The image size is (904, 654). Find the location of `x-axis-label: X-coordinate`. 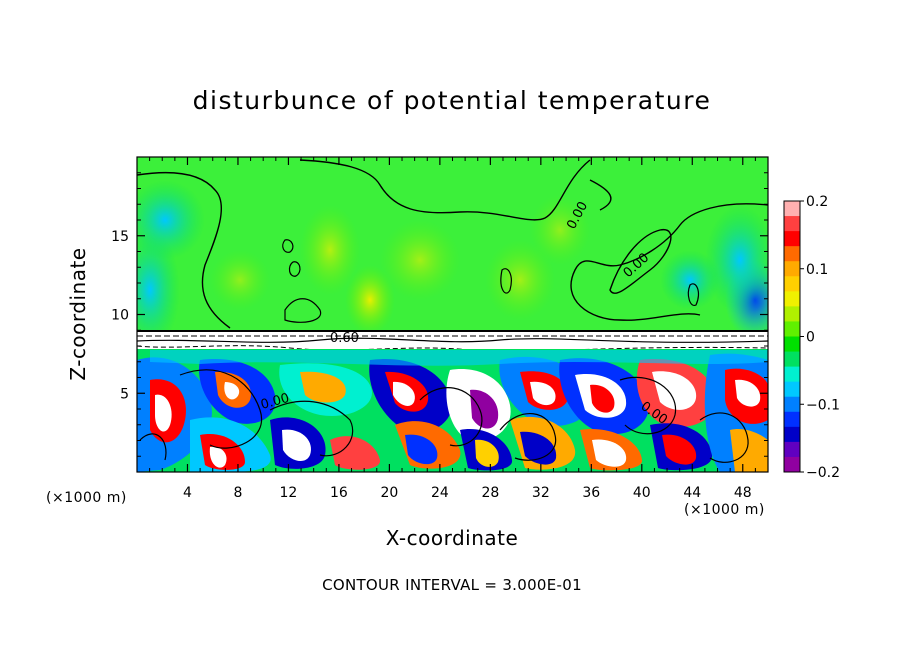

x-axis-label: X-coordinate is located at coordinates (452, 538).